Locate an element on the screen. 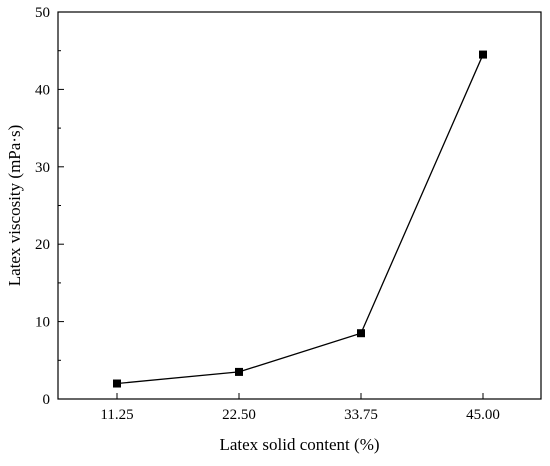  y-tick-label: 40 is located at coordinates (42, 90).